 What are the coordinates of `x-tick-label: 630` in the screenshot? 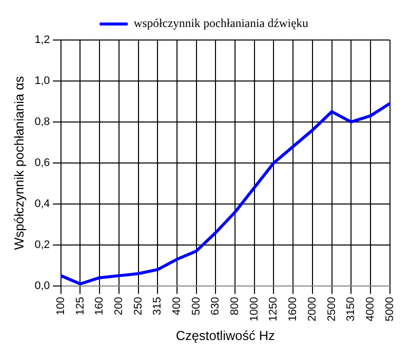 It's located at (216, 306).